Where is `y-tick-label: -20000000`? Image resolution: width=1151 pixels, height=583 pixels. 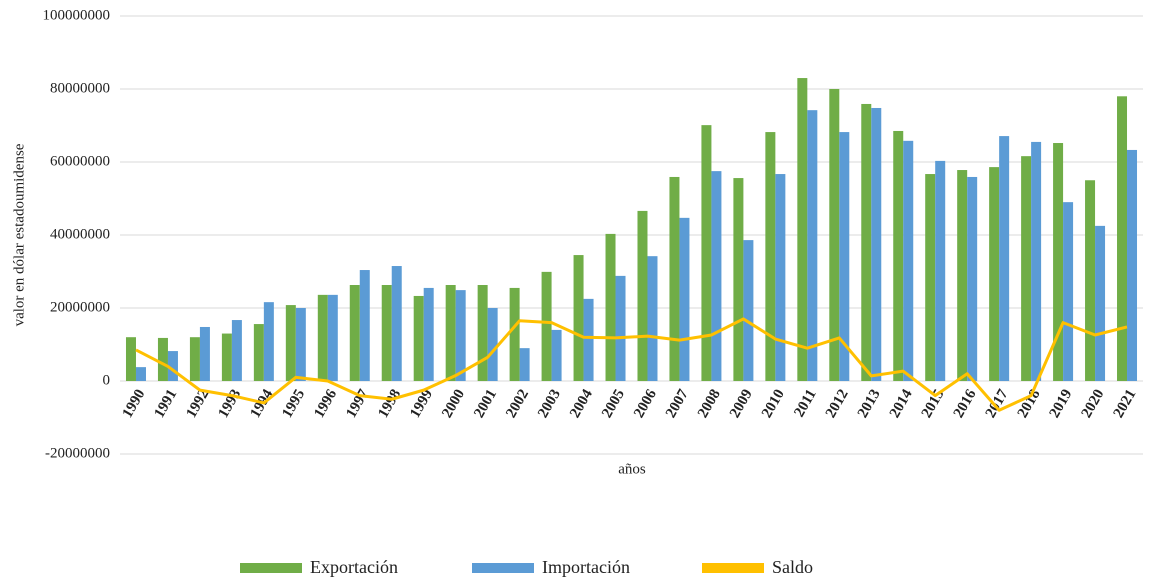
y-tick-label: -20000000 is located at coordinates (77, 453).